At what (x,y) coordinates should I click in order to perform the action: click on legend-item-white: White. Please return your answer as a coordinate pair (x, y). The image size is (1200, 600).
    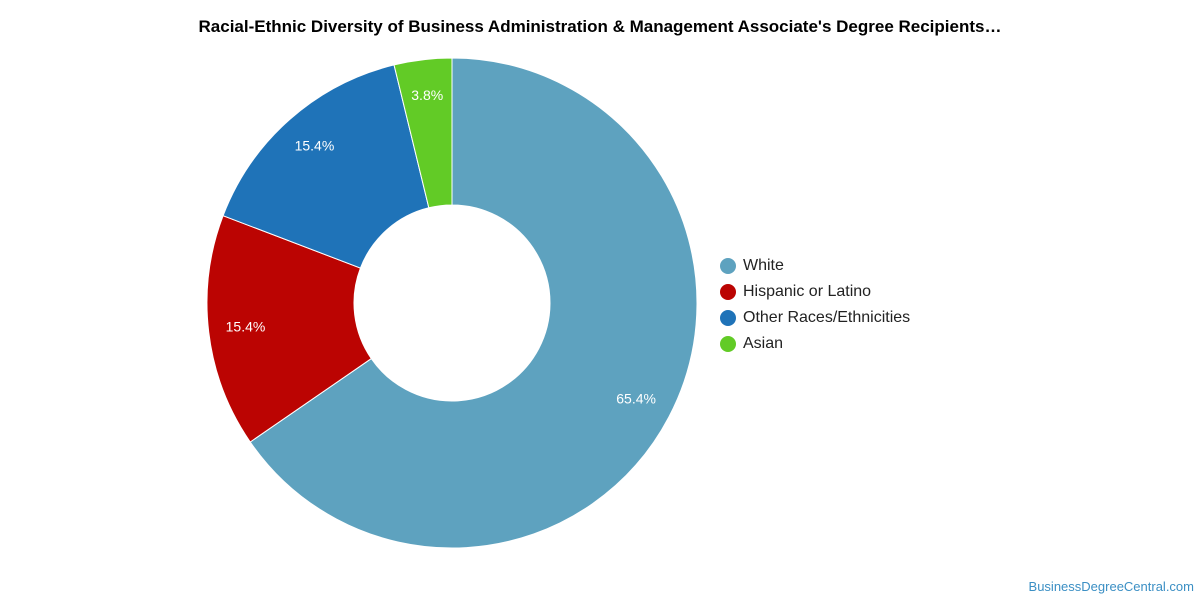
    Looking at the image, I should click on (815, 266).